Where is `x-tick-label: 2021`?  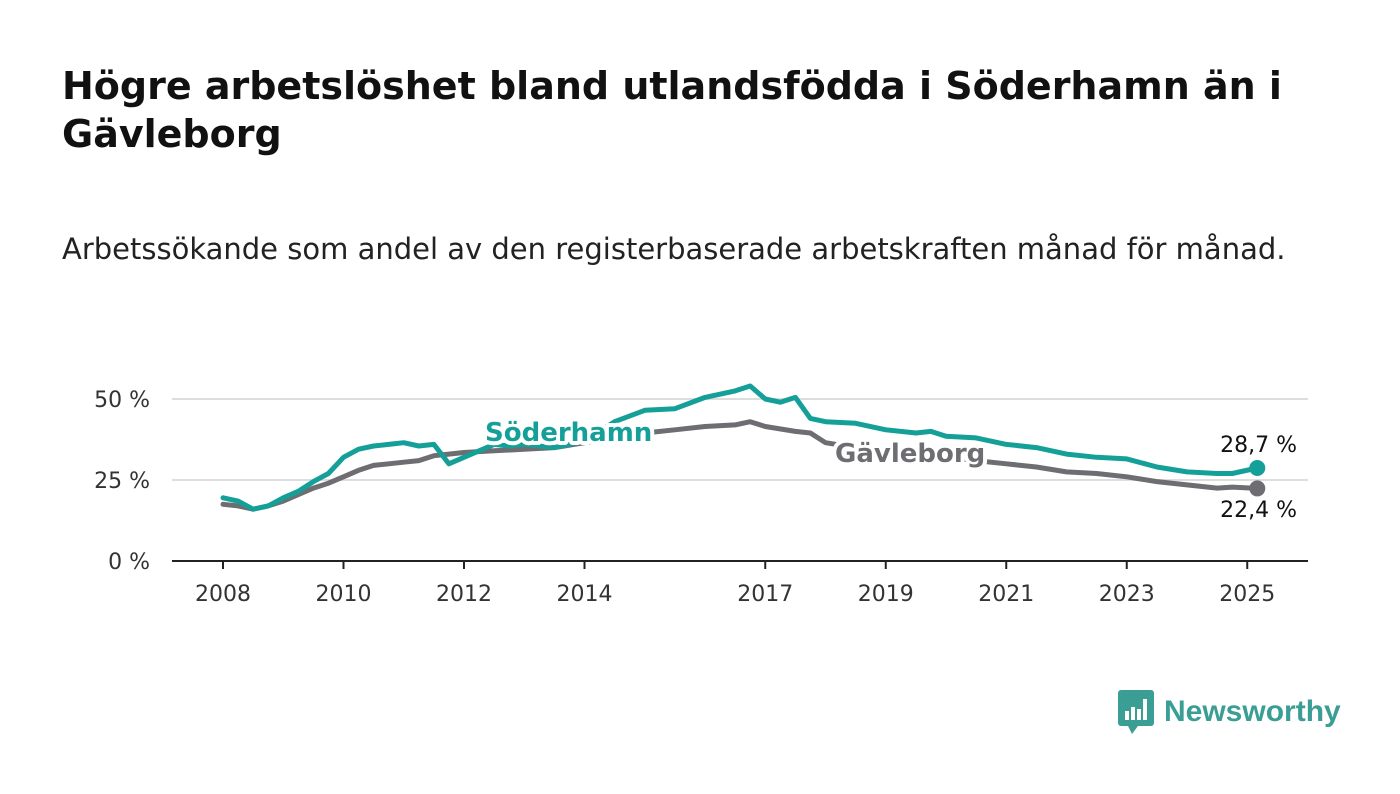
x-tick-label: 2021 is located at coordinates (1006, 594).